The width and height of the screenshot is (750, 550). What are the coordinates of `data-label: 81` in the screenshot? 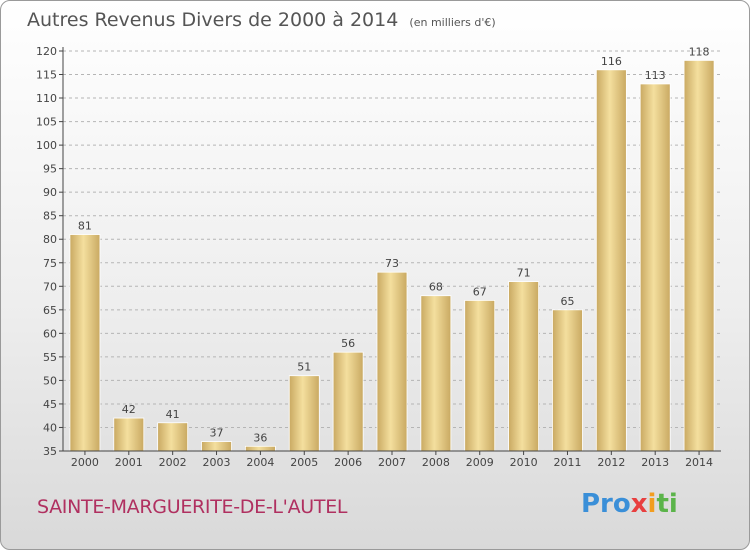 It's located at (85, 226).